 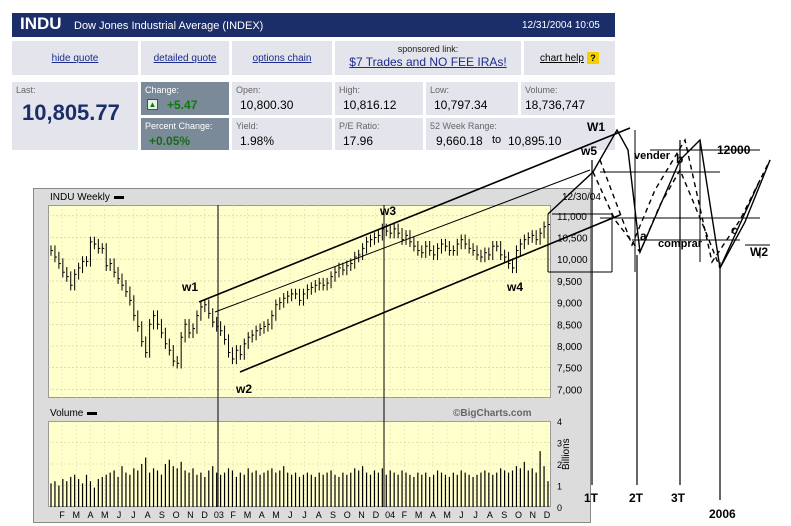 What do you see at coordinates (257, 141) in the screenshot?
I see `yield-value: 1.98%` at bounding box center [257, 141].